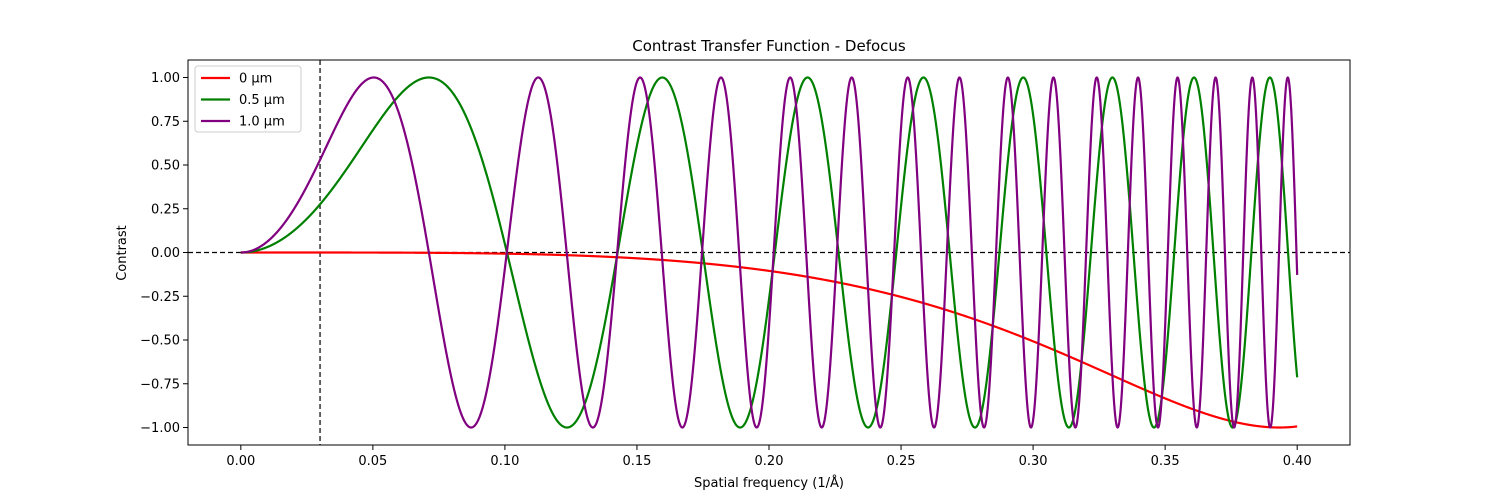 Image resolution: width=1500 pixels, height=500 pixels. What do you see at coordinates (165, 122) in the screenshot?
I see `y-tick-label: 0.75` at bounding box center [165, 122].